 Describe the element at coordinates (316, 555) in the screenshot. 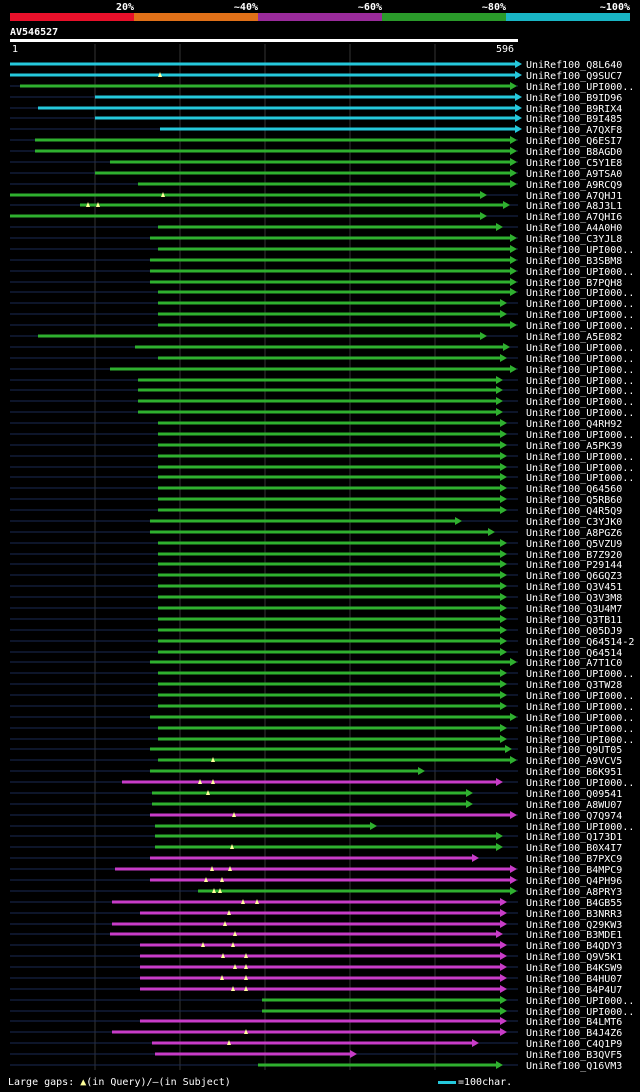

I see `hit-row: UniRef100_B7Z920` at that location.